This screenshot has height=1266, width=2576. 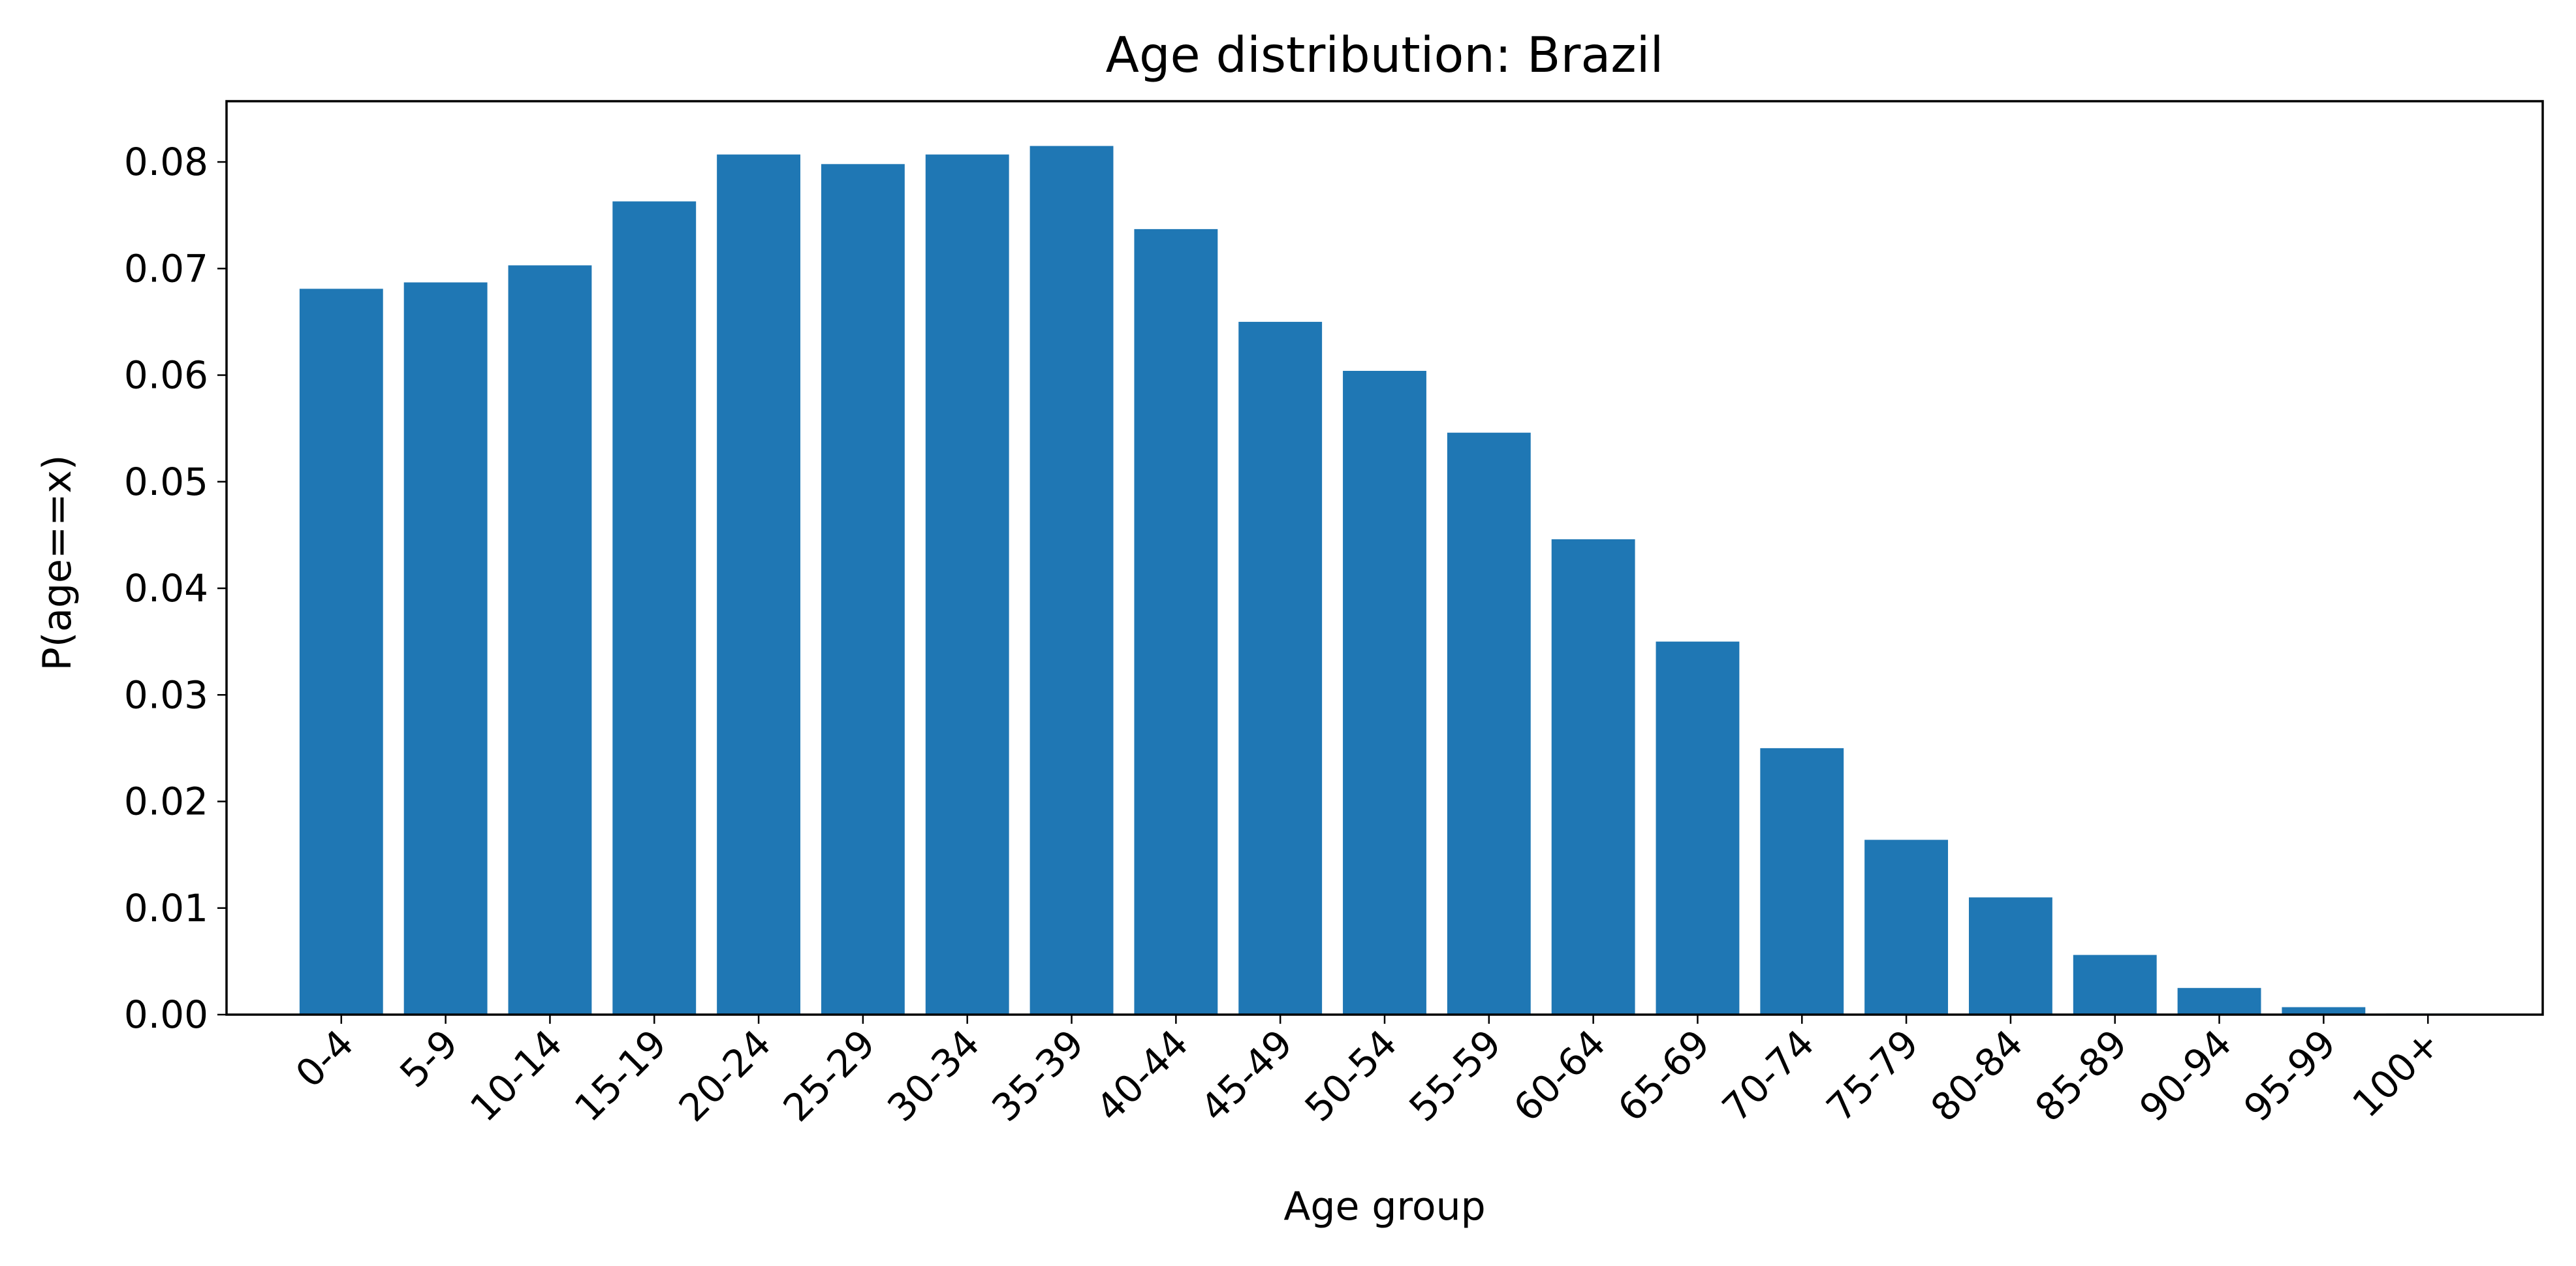 What do you see at coordinates (166, 162) in the screenshot?
I see `y-tick-label: 0.08` at bounding box center [166, 162].